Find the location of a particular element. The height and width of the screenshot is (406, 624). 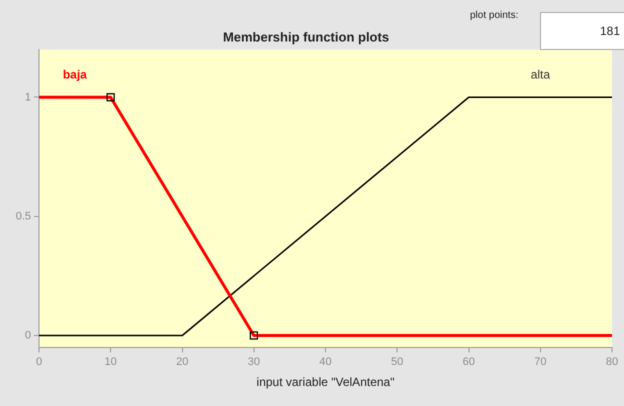

x-tick-label: 10 is located at coordinates (110, 362).